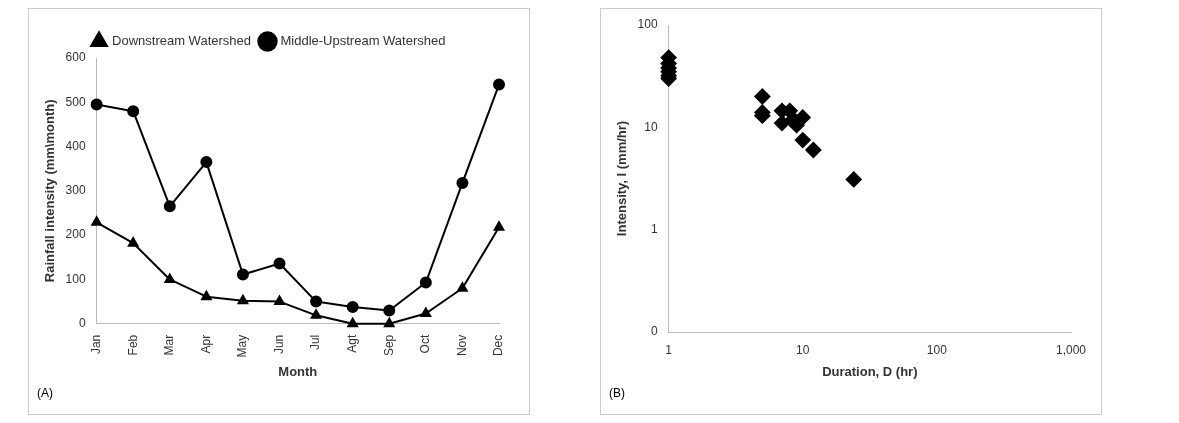  Describe the element at coordinates (351, 343) in the screenshot. I see `x-tick-label: Agt` at that location.